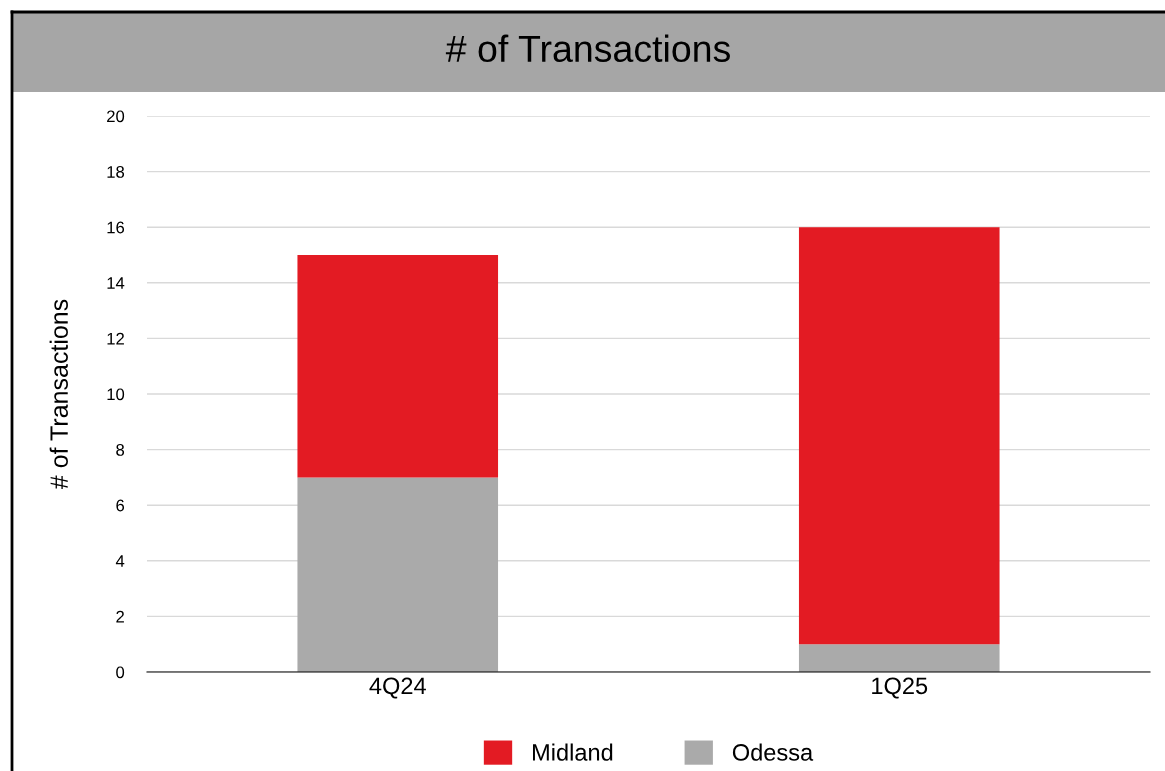 The width and height of the screenshot is (1165, 771). What do you see at coordinates (116, 172) in the screenshot?
I see `y-tick-label: 18` at bounding box center [116, 172].